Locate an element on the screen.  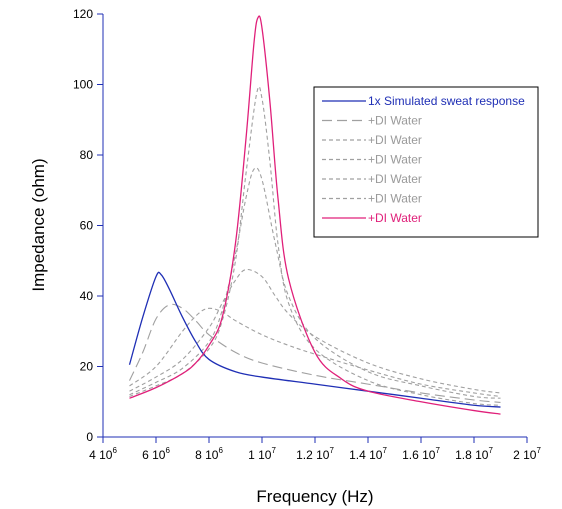
legend-box is located at coordinates (426, 162).